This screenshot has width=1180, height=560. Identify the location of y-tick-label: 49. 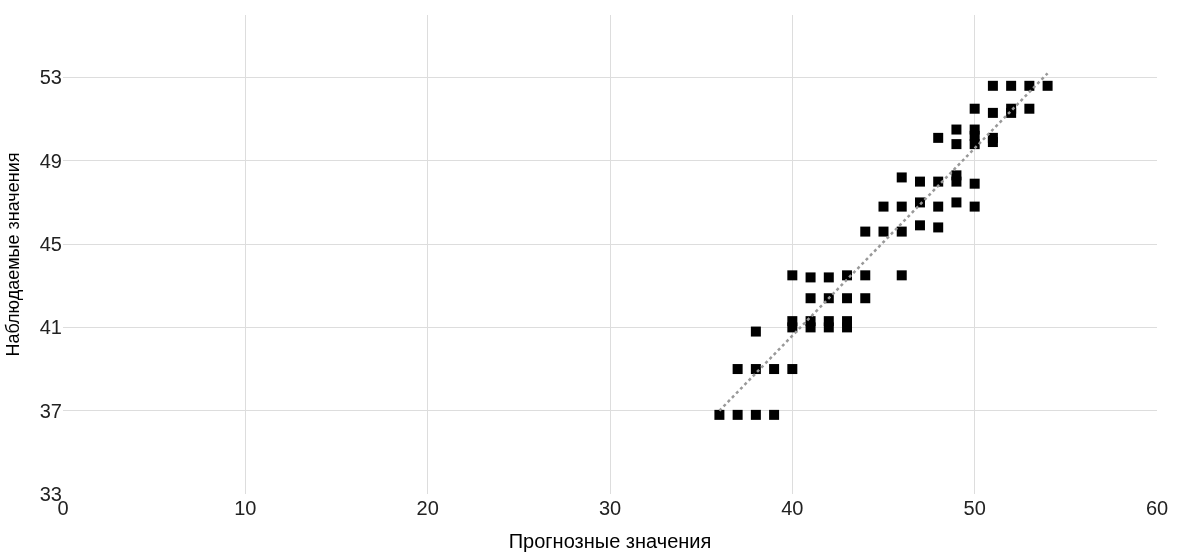
(50, 160).